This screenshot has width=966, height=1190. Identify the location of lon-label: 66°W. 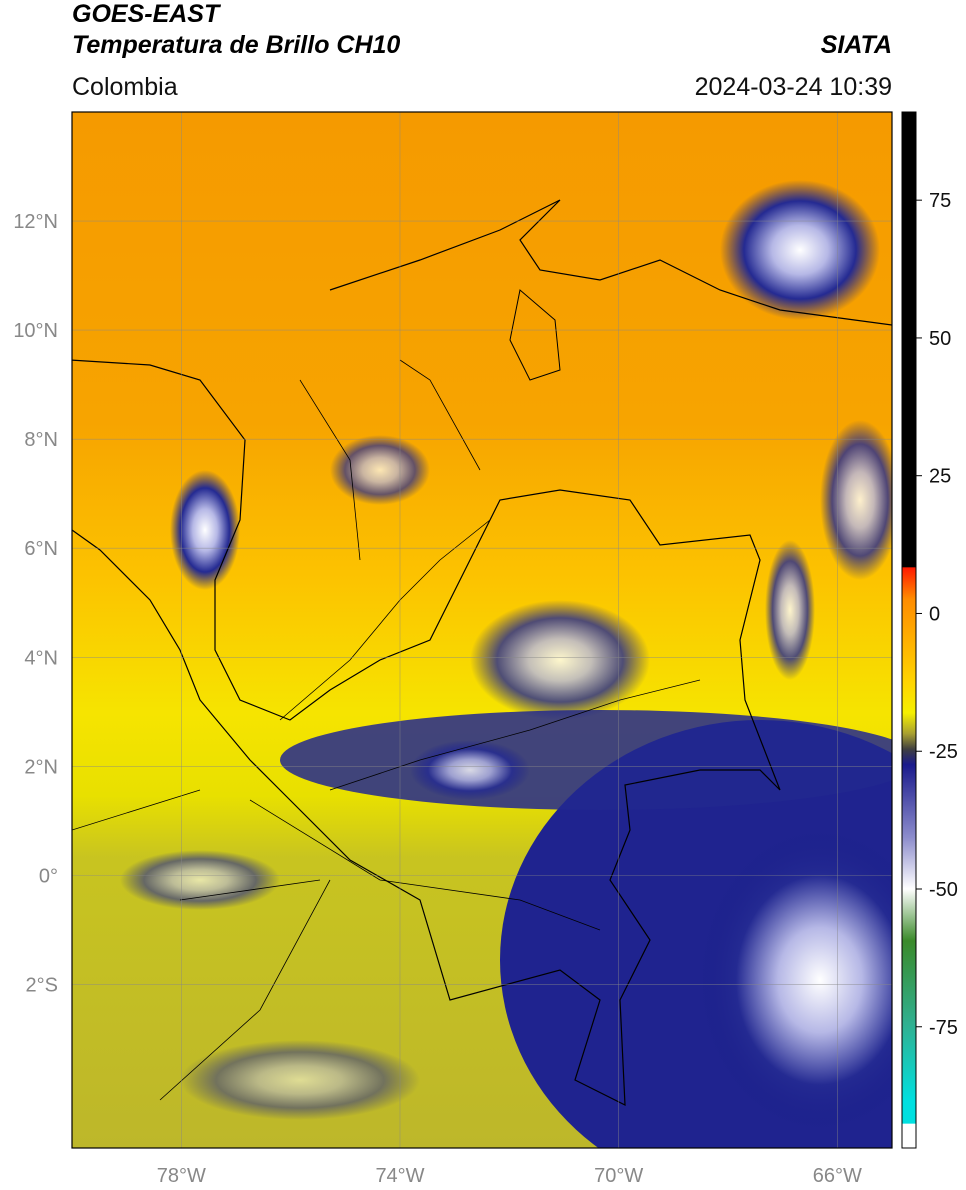
(837, 1176).